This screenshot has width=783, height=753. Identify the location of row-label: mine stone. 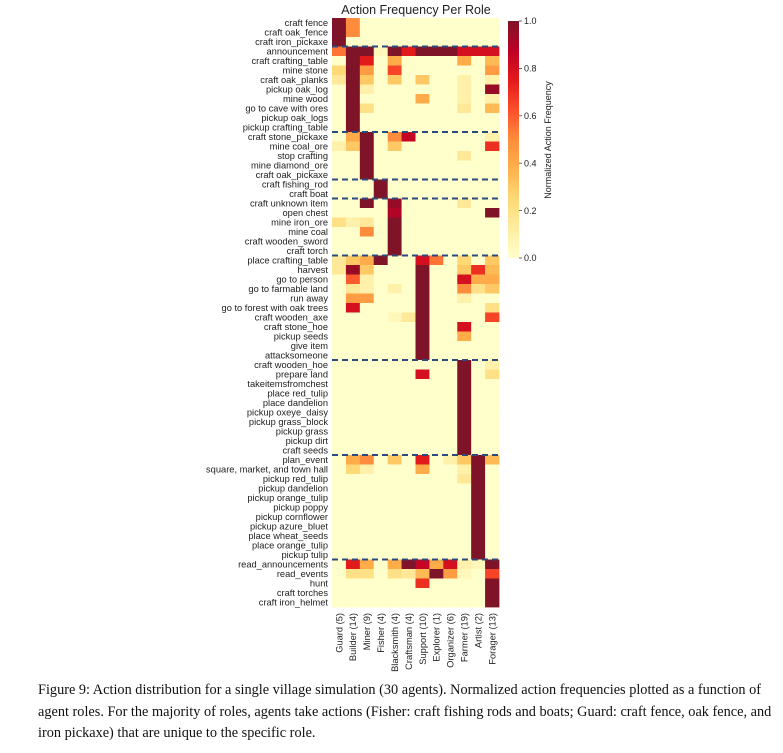
(305, 71).